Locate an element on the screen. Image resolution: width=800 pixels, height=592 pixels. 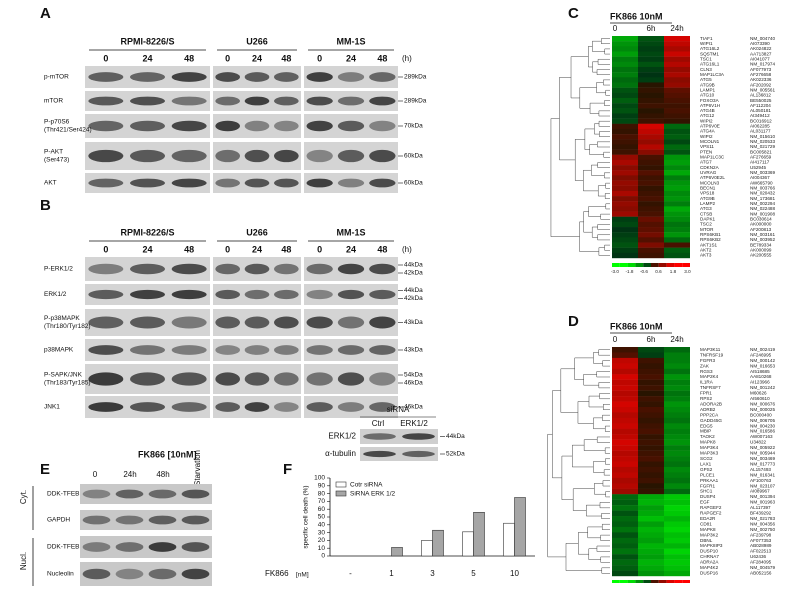
label: DUSP4 is located at coordinates (708, 496).